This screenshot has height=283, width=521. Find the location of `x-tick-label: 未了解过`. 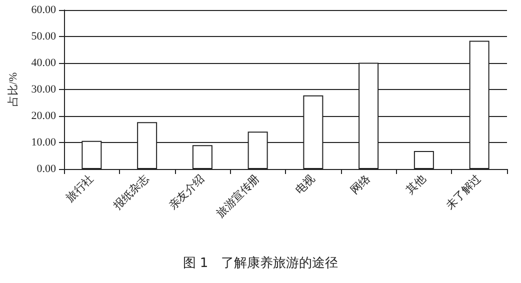

x-tick-label: 未了解过 is located at coordinates (463, 192).